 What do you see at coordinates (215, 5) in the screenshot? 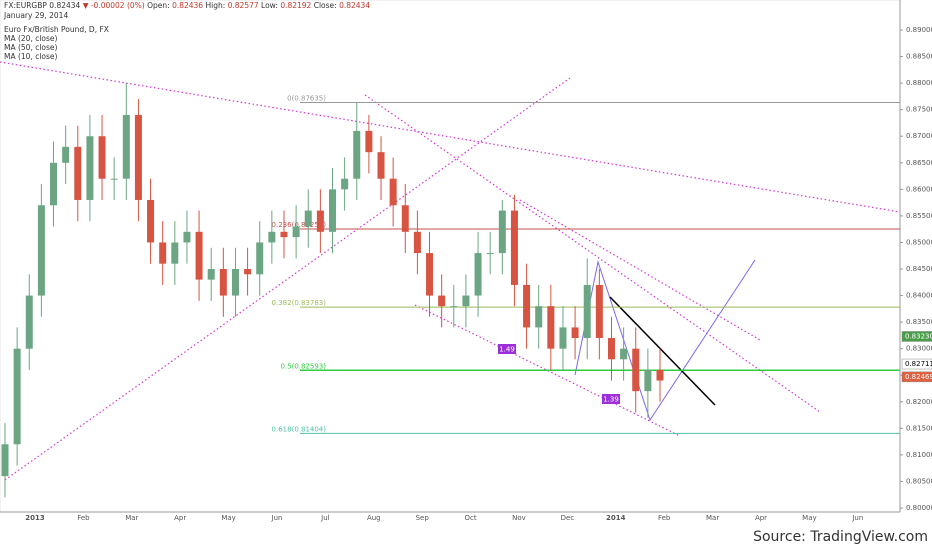
I see `label: High:` at bounding box center [215, 5].